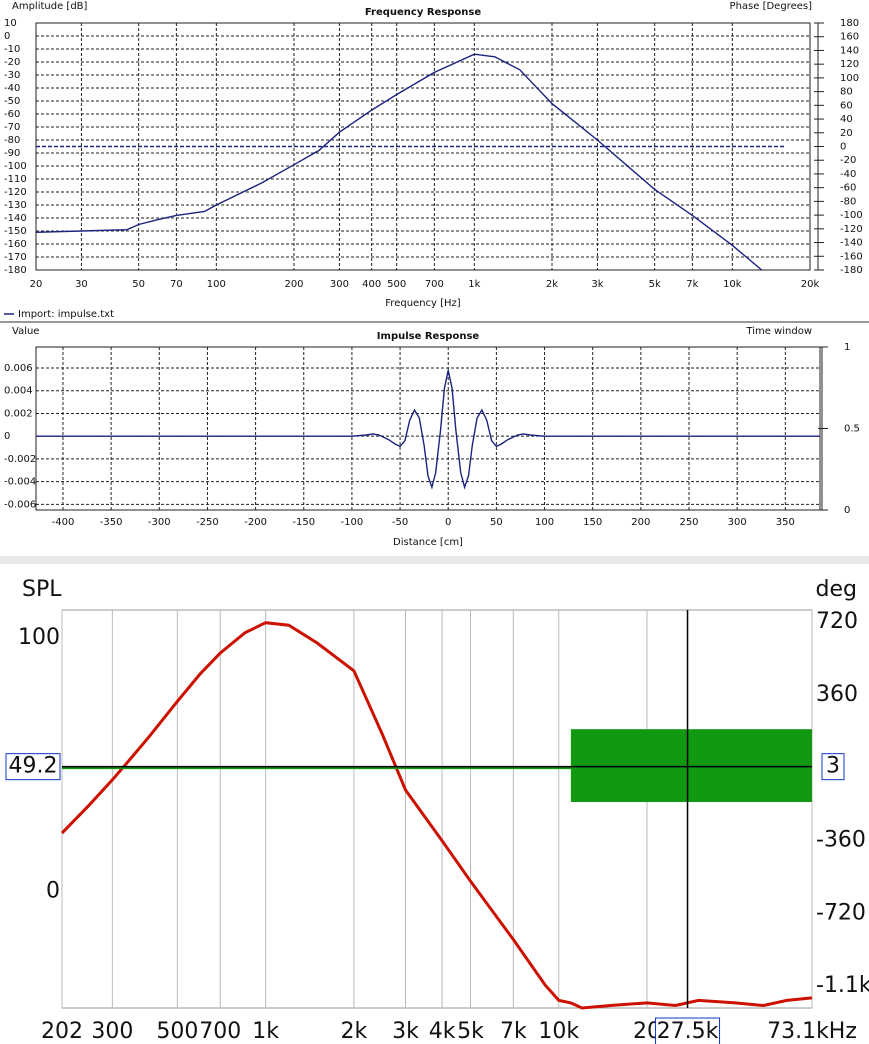 This screenshot has width=869, height=1044. Describe the element at coordinates (836, 589) in the screenshot. I see `y2-axis-label: deg` at that location.